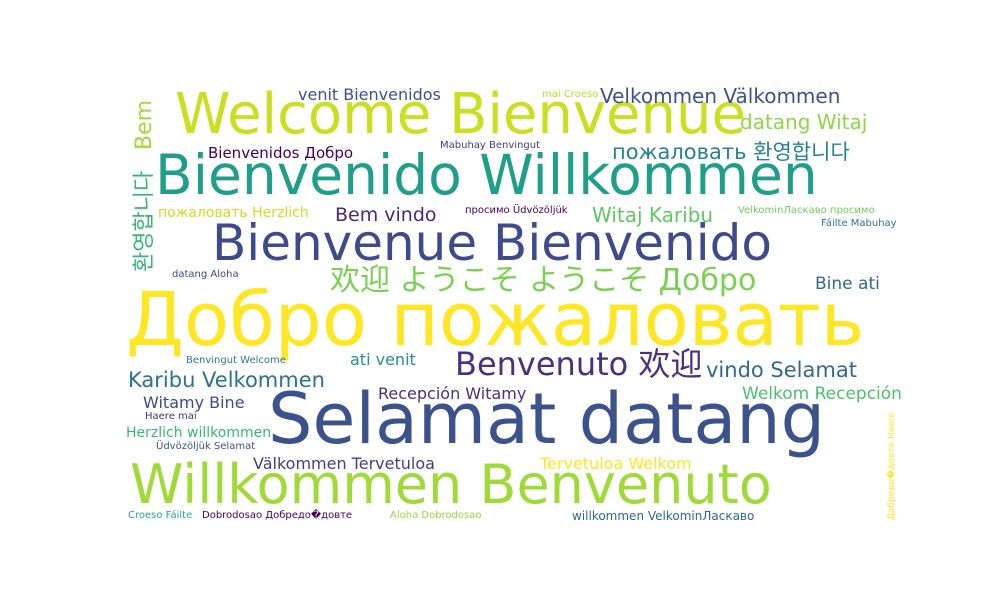 Image resolution: width=1000 pixels, height=600 pixels. What do you see at coordinates (199, 433) in the screenshot?
I see `word-23: Herzlich willkommen` at bounding box center [199, 433].